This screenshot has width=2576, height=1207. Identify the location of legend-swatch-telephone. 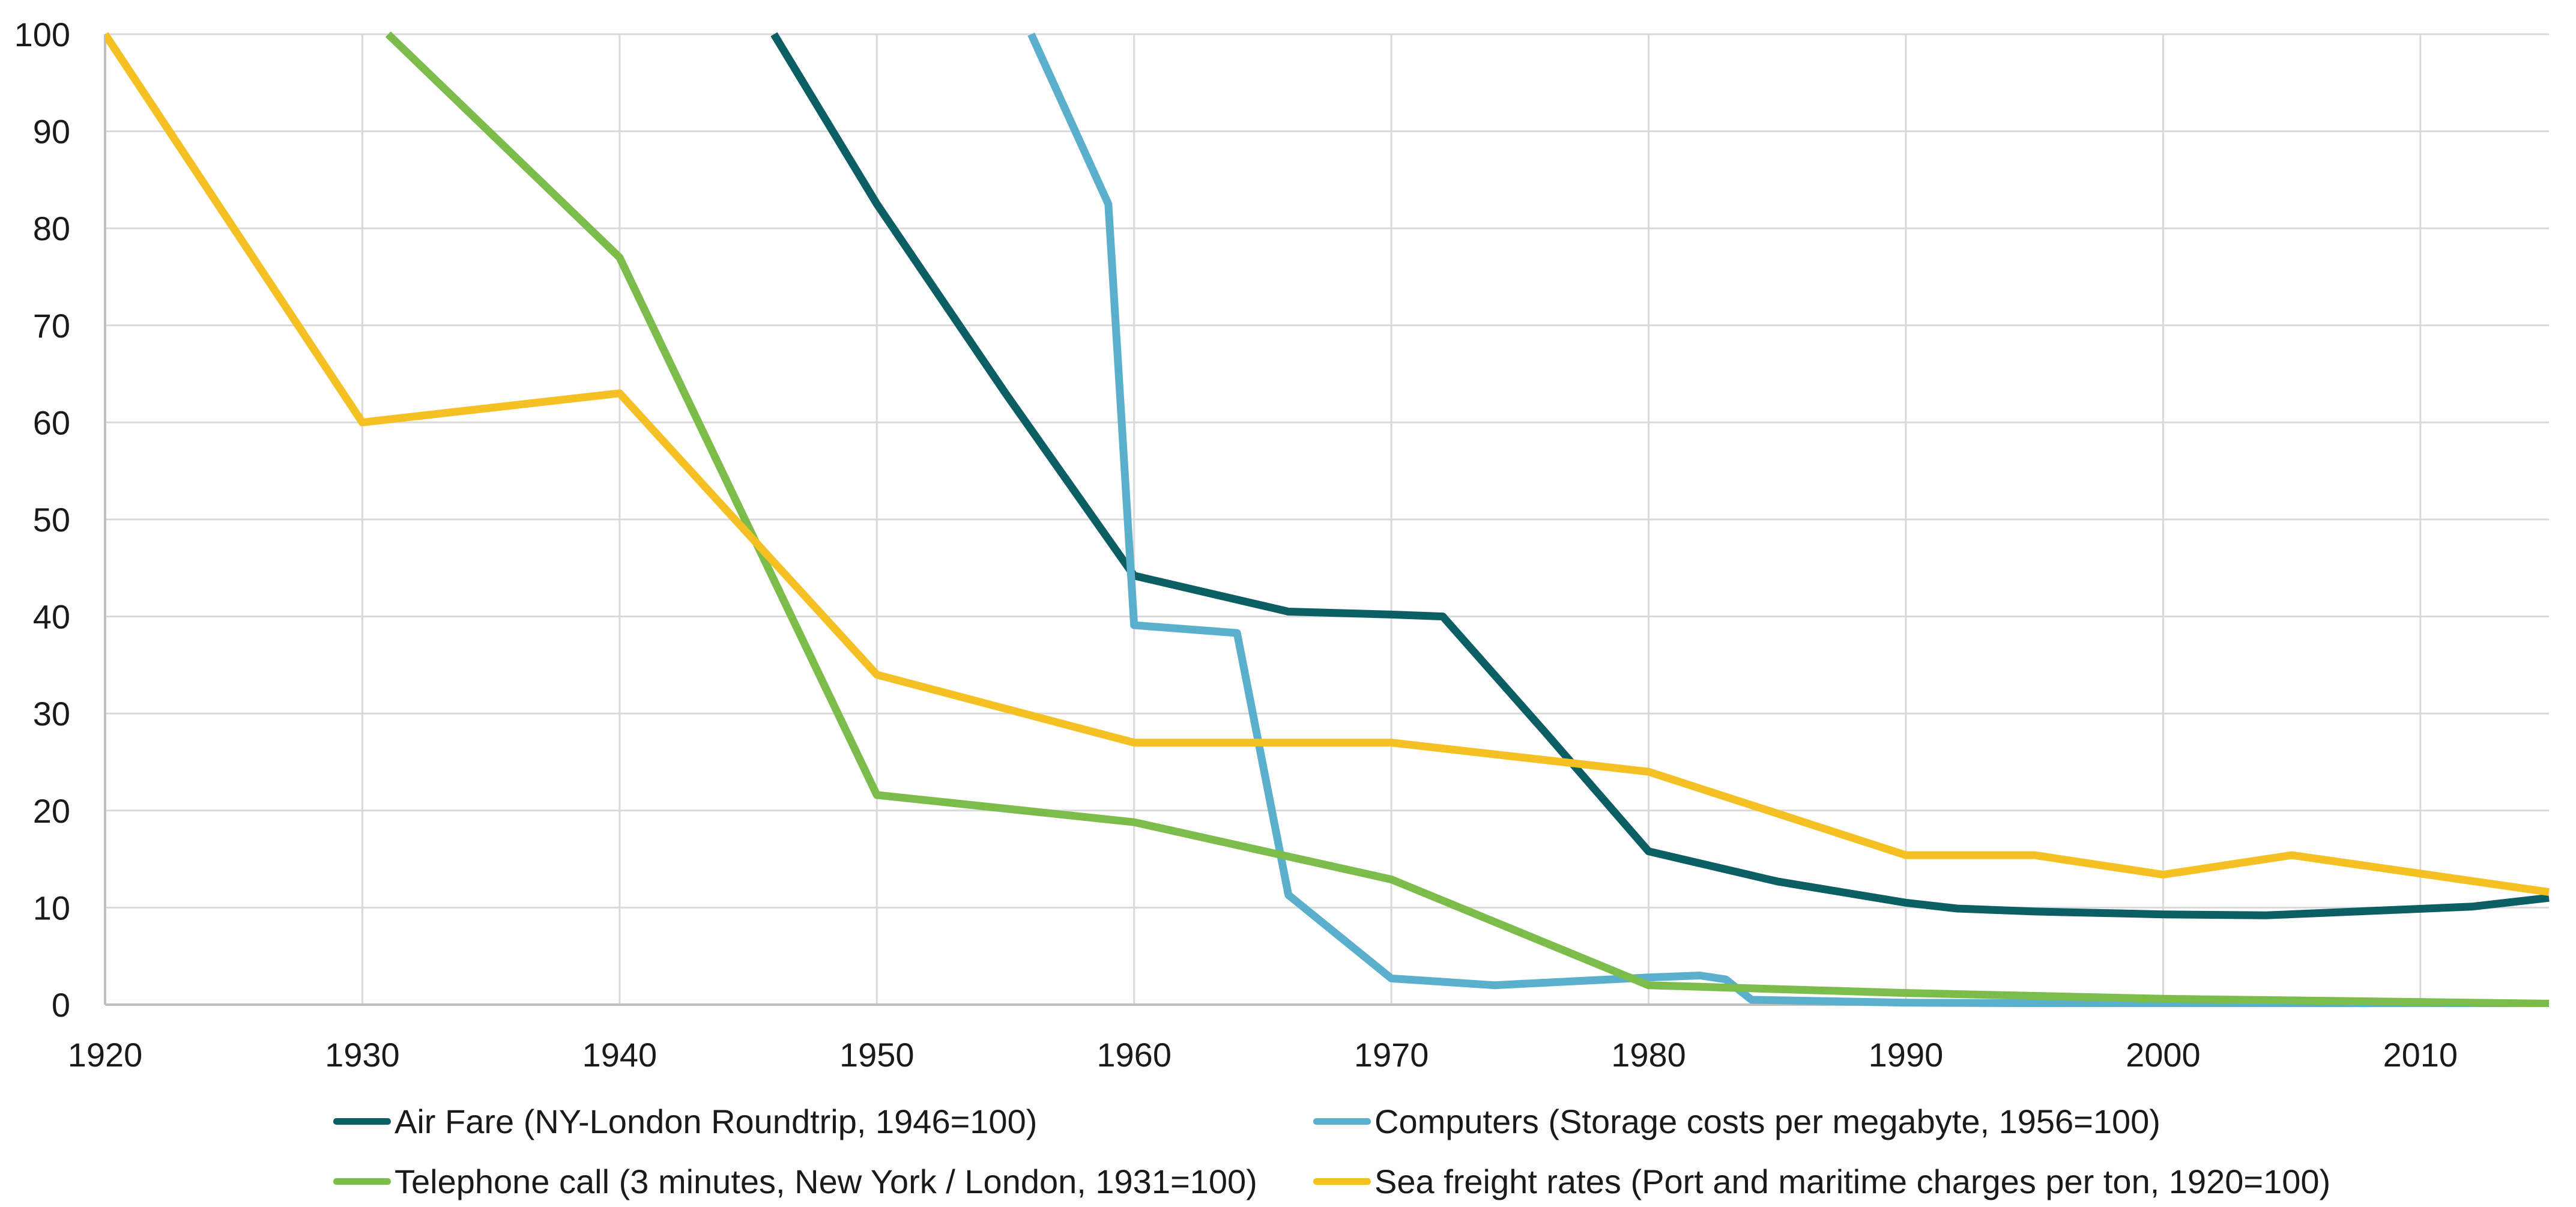
(362, 1181).